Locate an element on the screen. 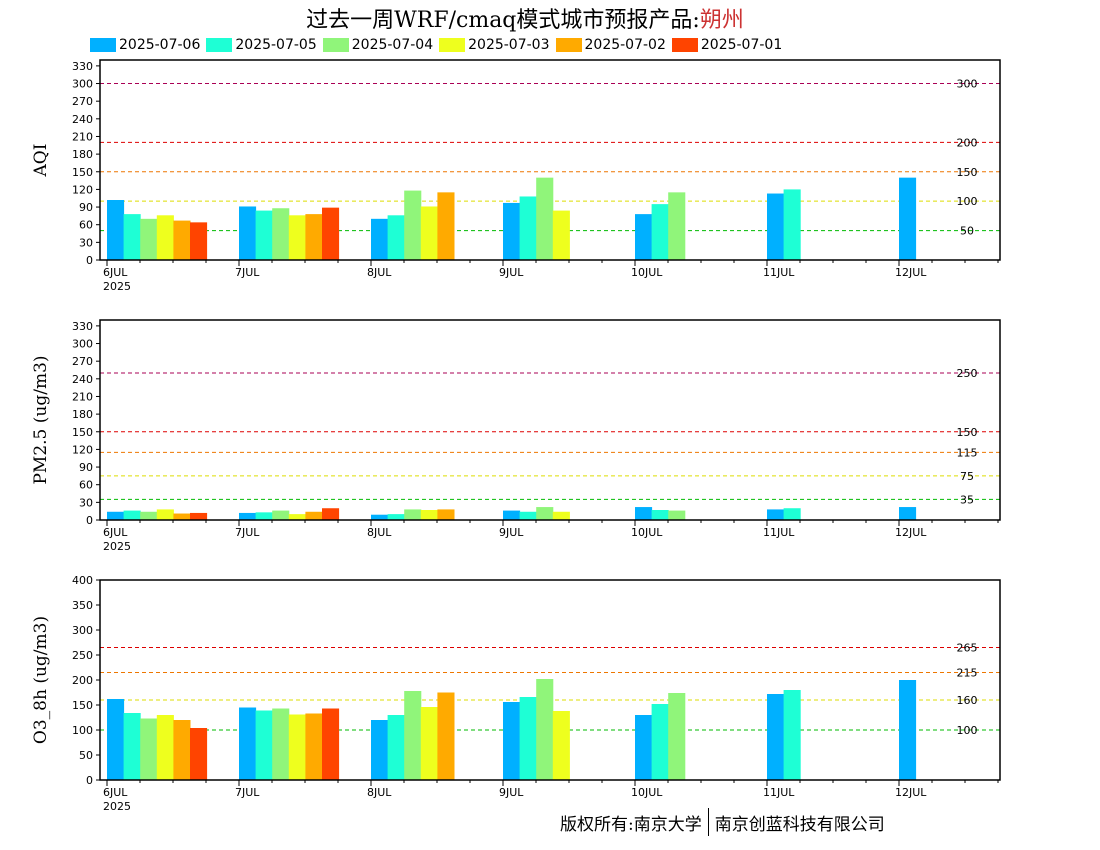  legend-label: 2025-07-05 is located at coordinates (276, 45).